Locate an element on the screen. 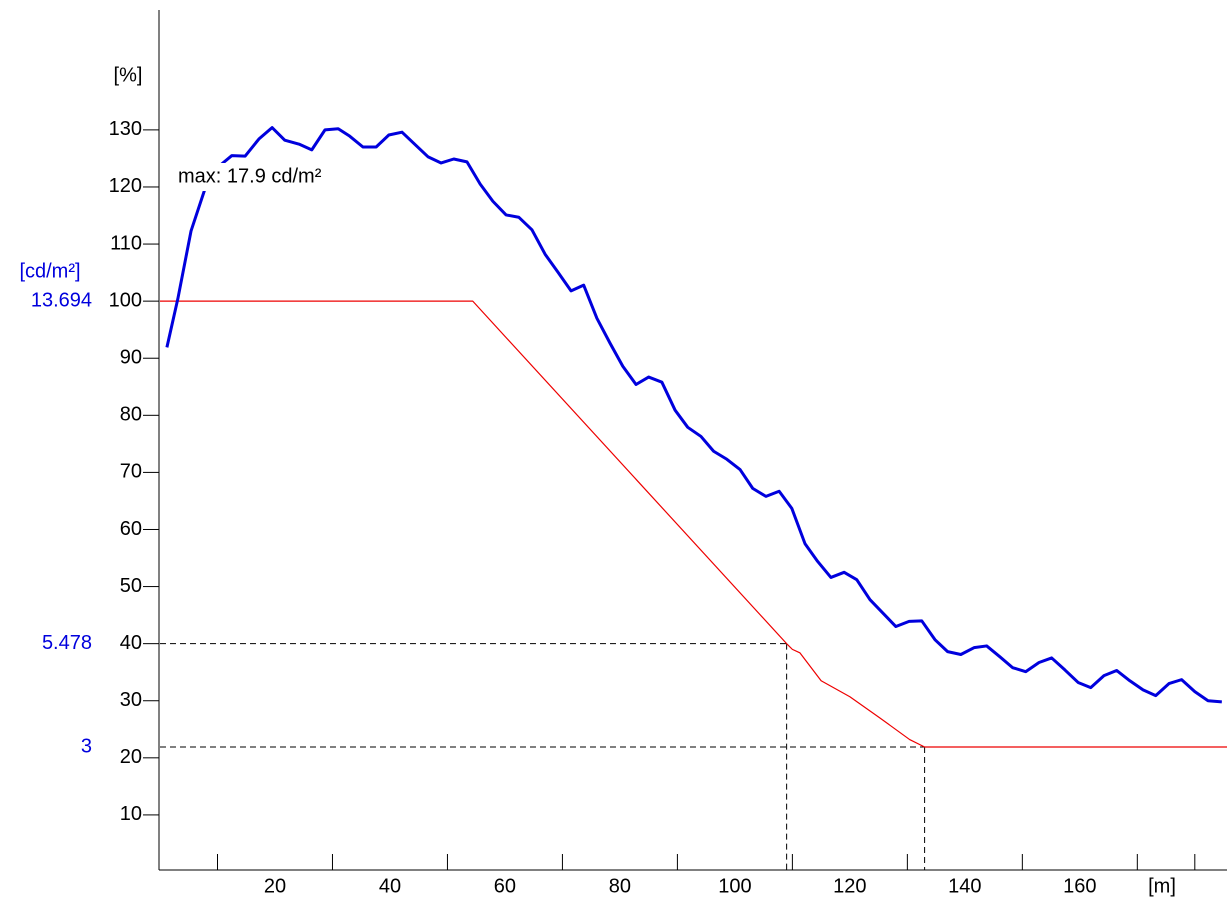  luminance-label: 3 is located at coordinates (86, 746).